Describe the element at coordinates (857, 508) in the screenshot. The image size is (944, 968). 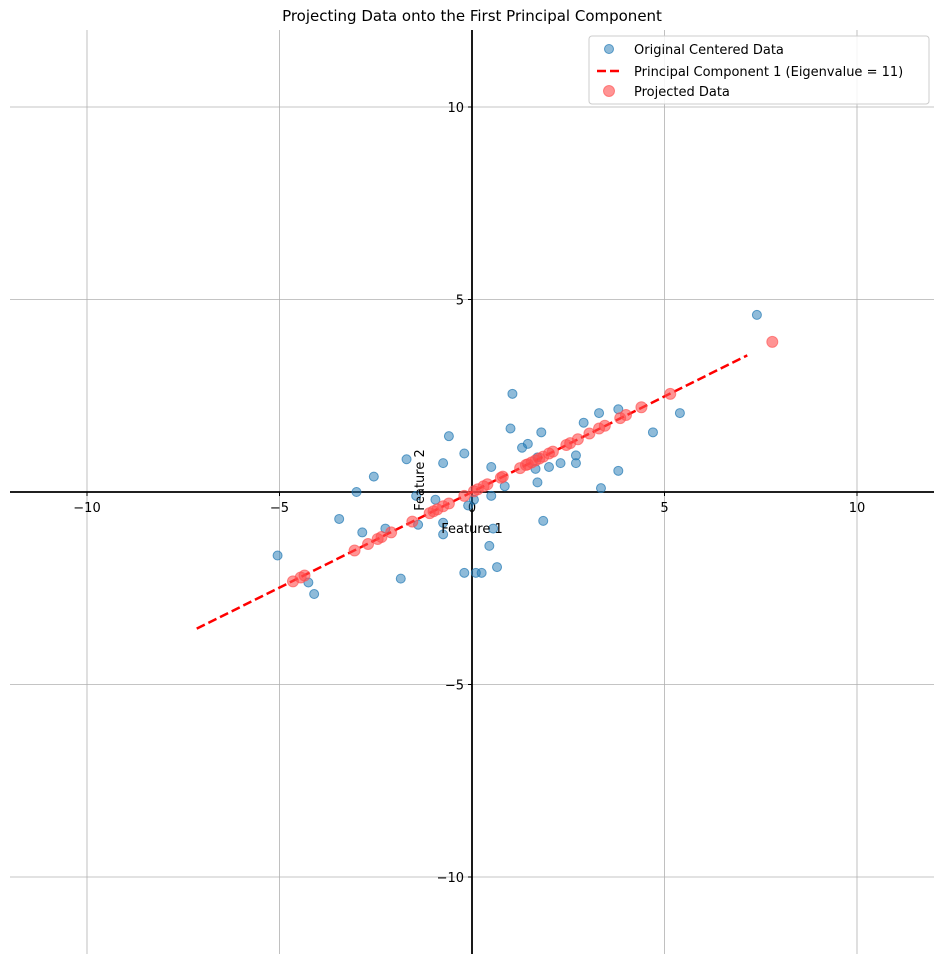
I see `x-tick-label: 10` at that location.